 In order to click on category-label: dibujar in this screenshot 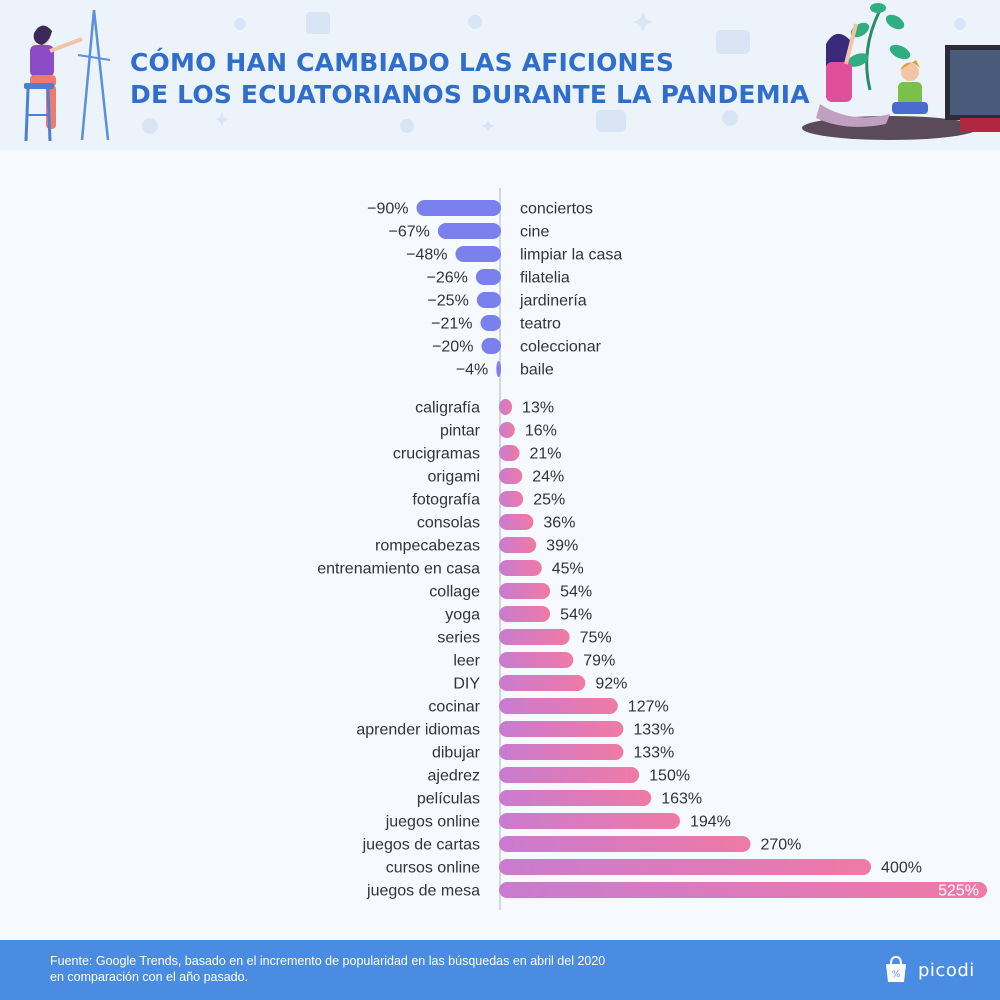, I will do `click(456, 753)`.